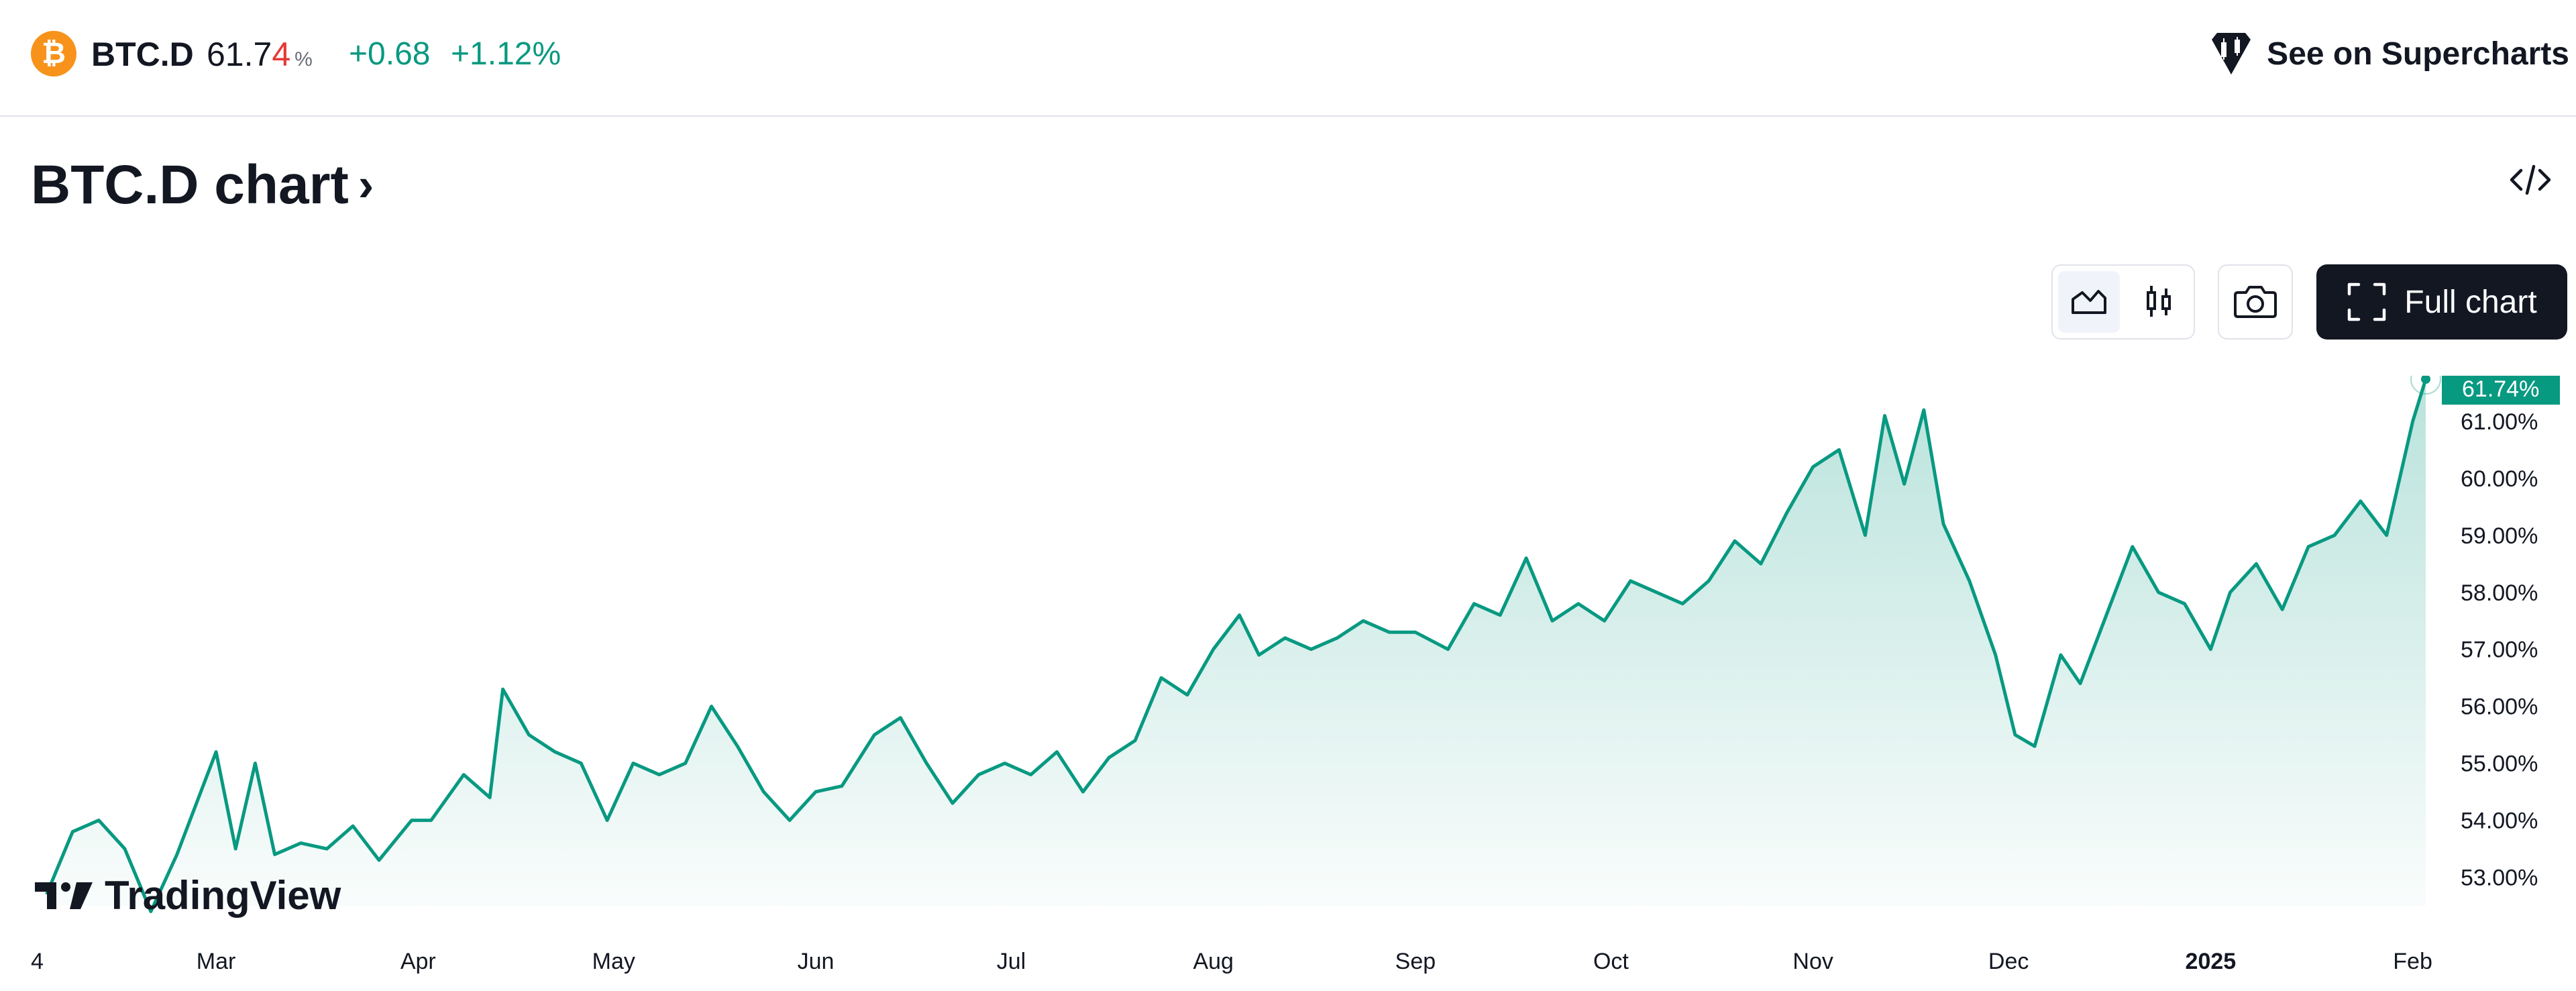 The height and width of the screenshot is (991, 2576). What do you see at coordinates (418, 961) in the screenshot?
I see `x-tick-label-2: Apr` at bounding box center [418, 961].